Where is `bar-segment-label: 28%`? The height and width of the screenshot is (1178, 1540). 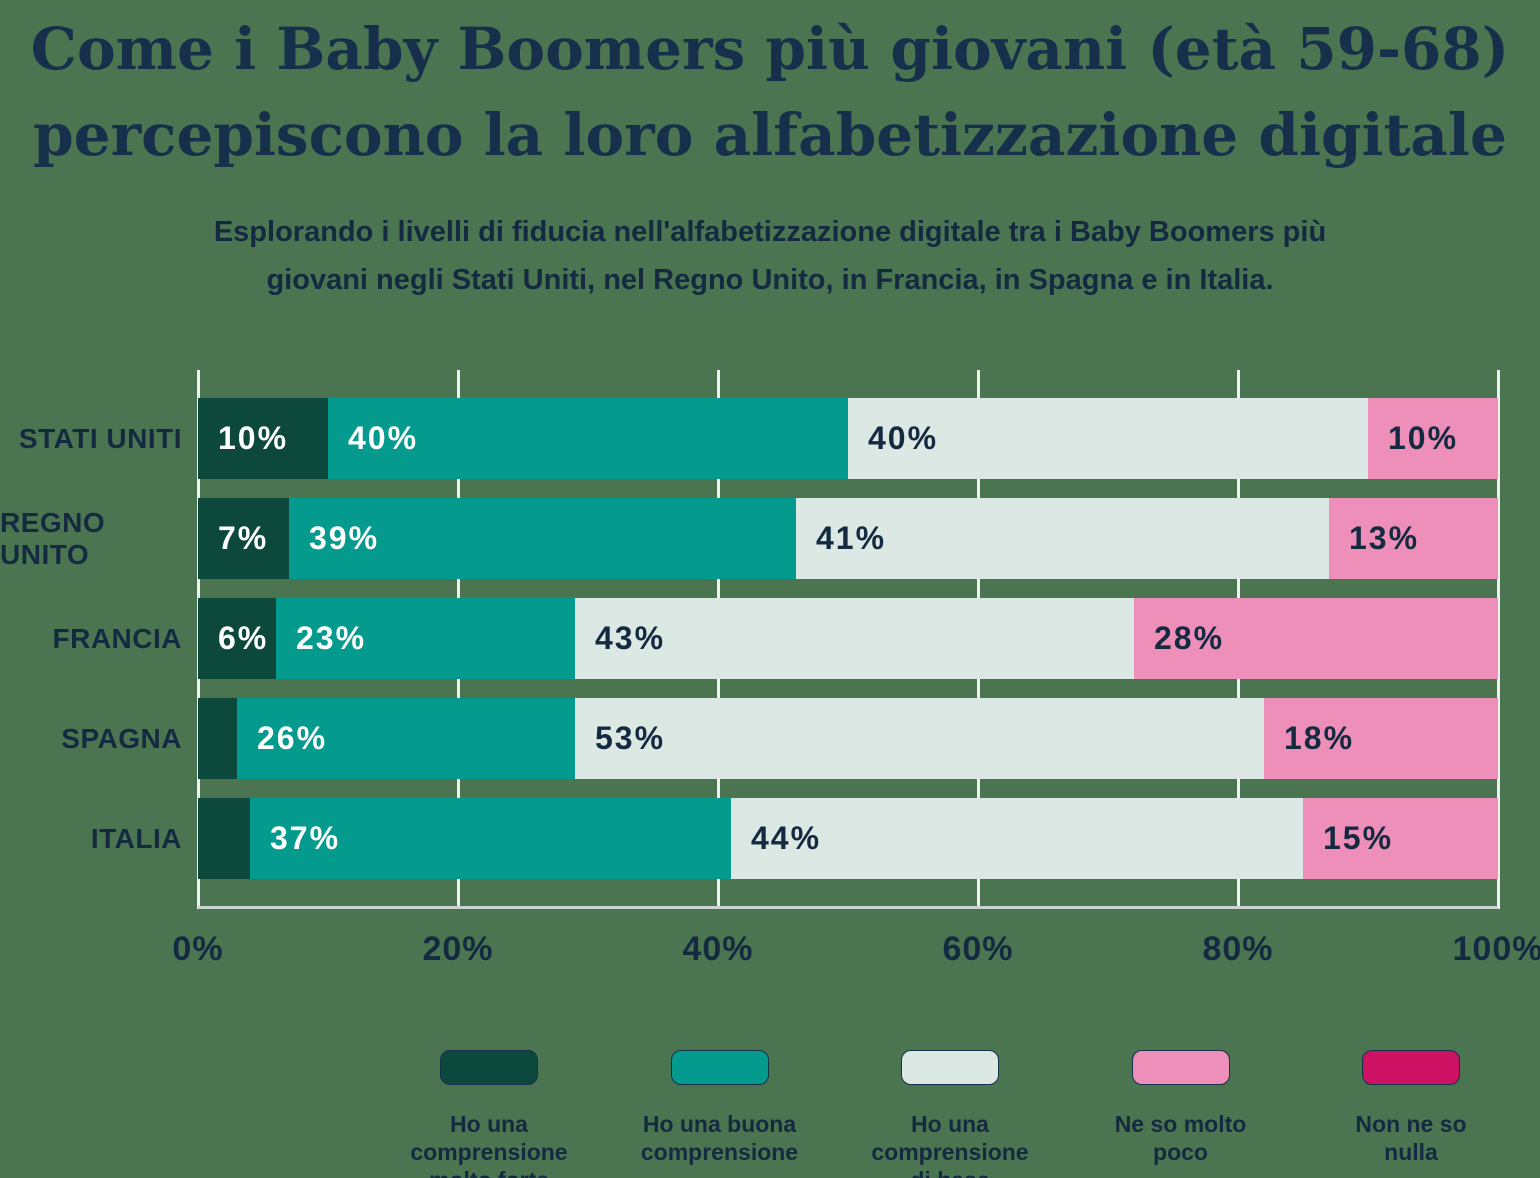 bar-segment-label: 28% is located at coordinates (1189, 638).